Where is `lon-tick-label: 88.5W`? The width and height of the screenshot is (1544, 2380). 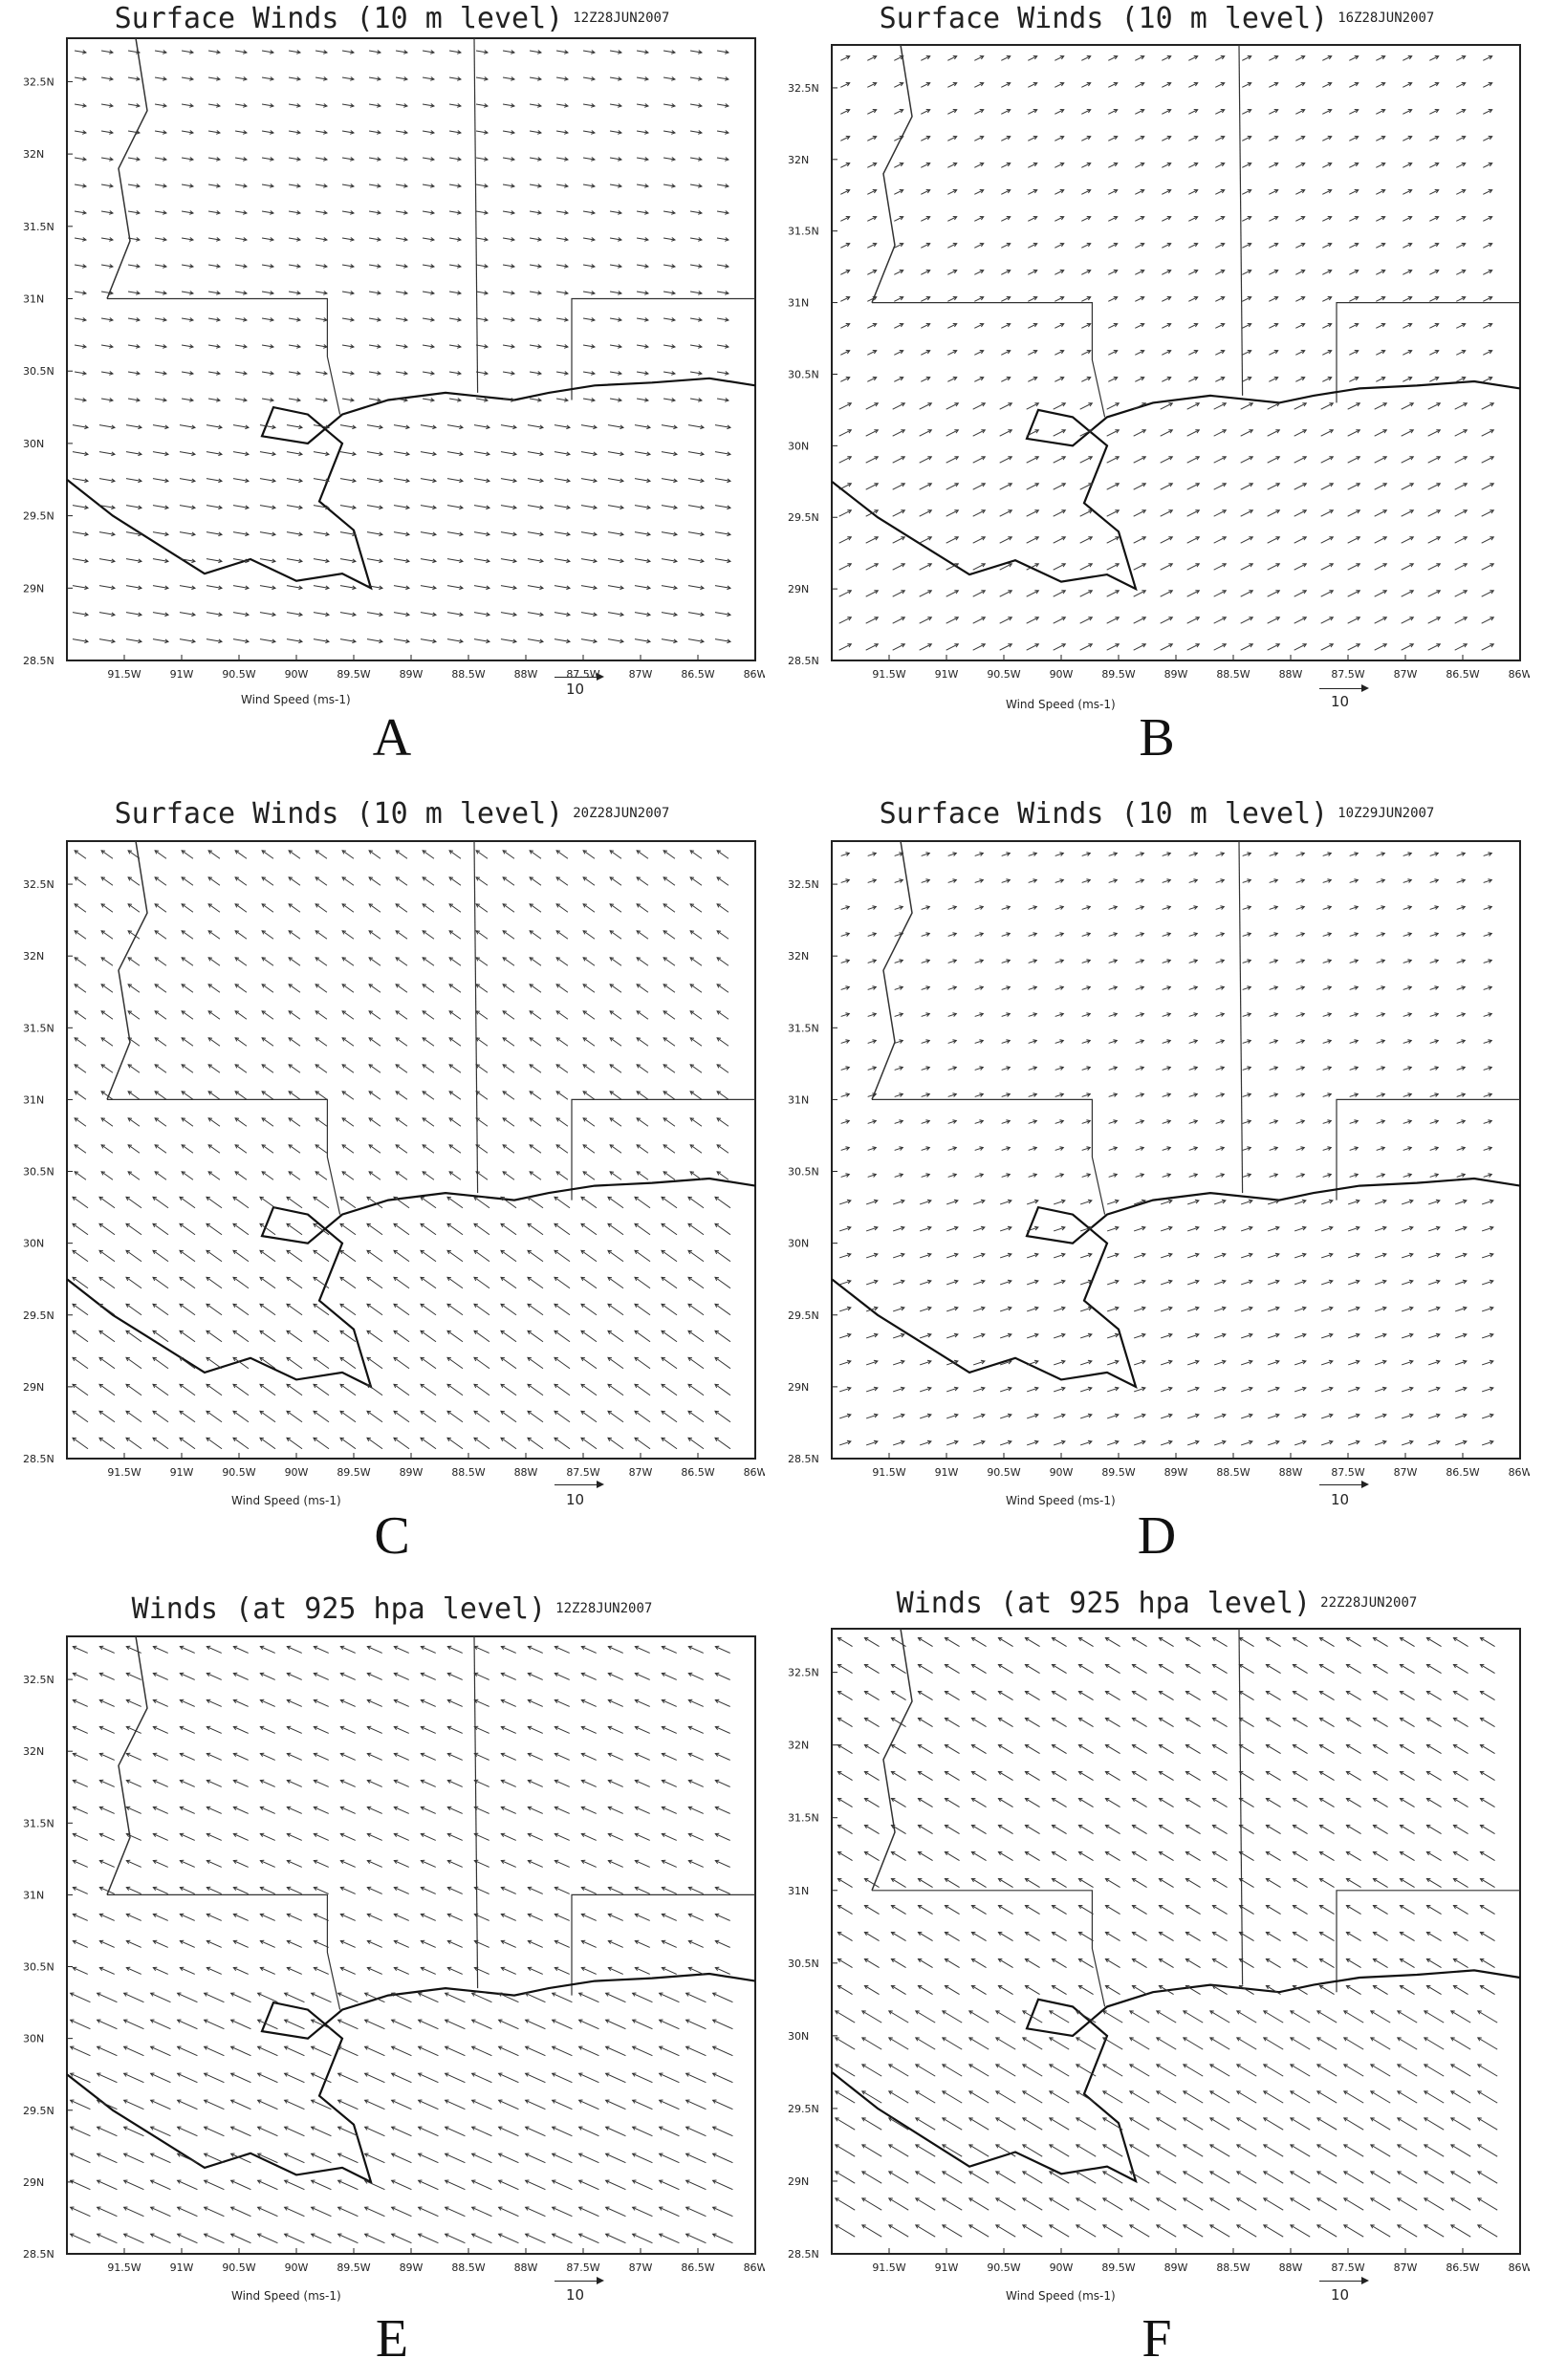 lon-tick-label: 88.5W is located at coordinates (468, 1473).